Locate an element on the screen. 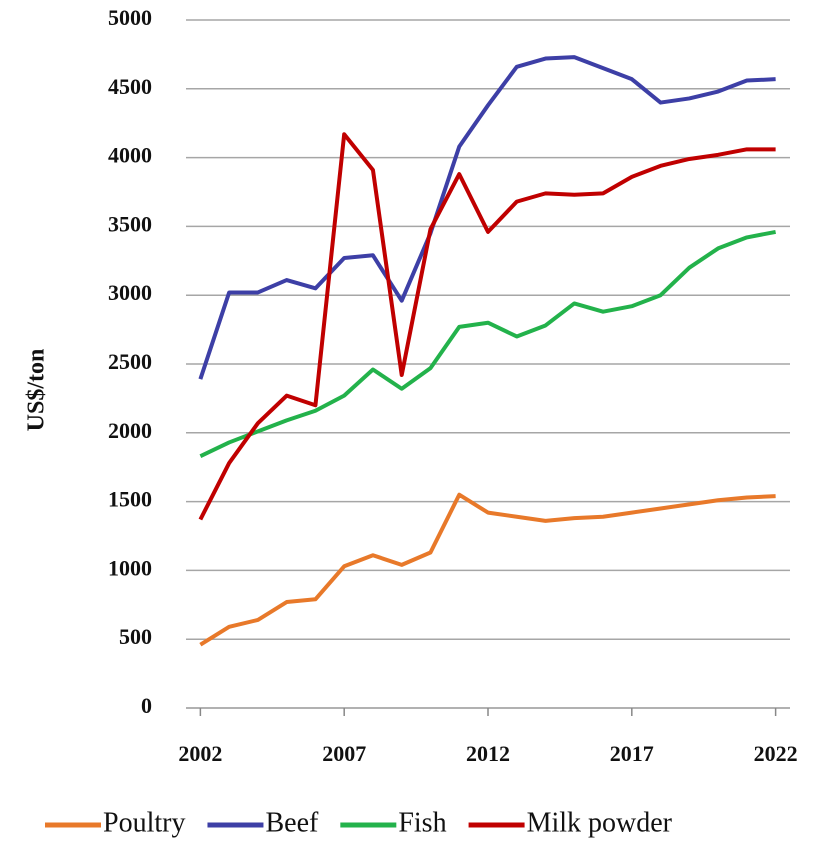  y-tick-label: 4500 is located at coordinates (130, 86).